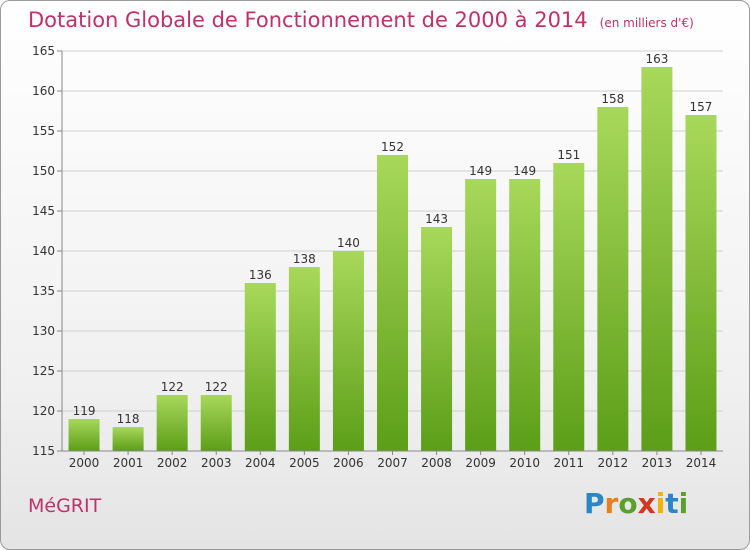  What do you see at coordinates (172, 463) in the screenshot?
I see `x-tick-label: 2002` at bounding box center [172, 463].